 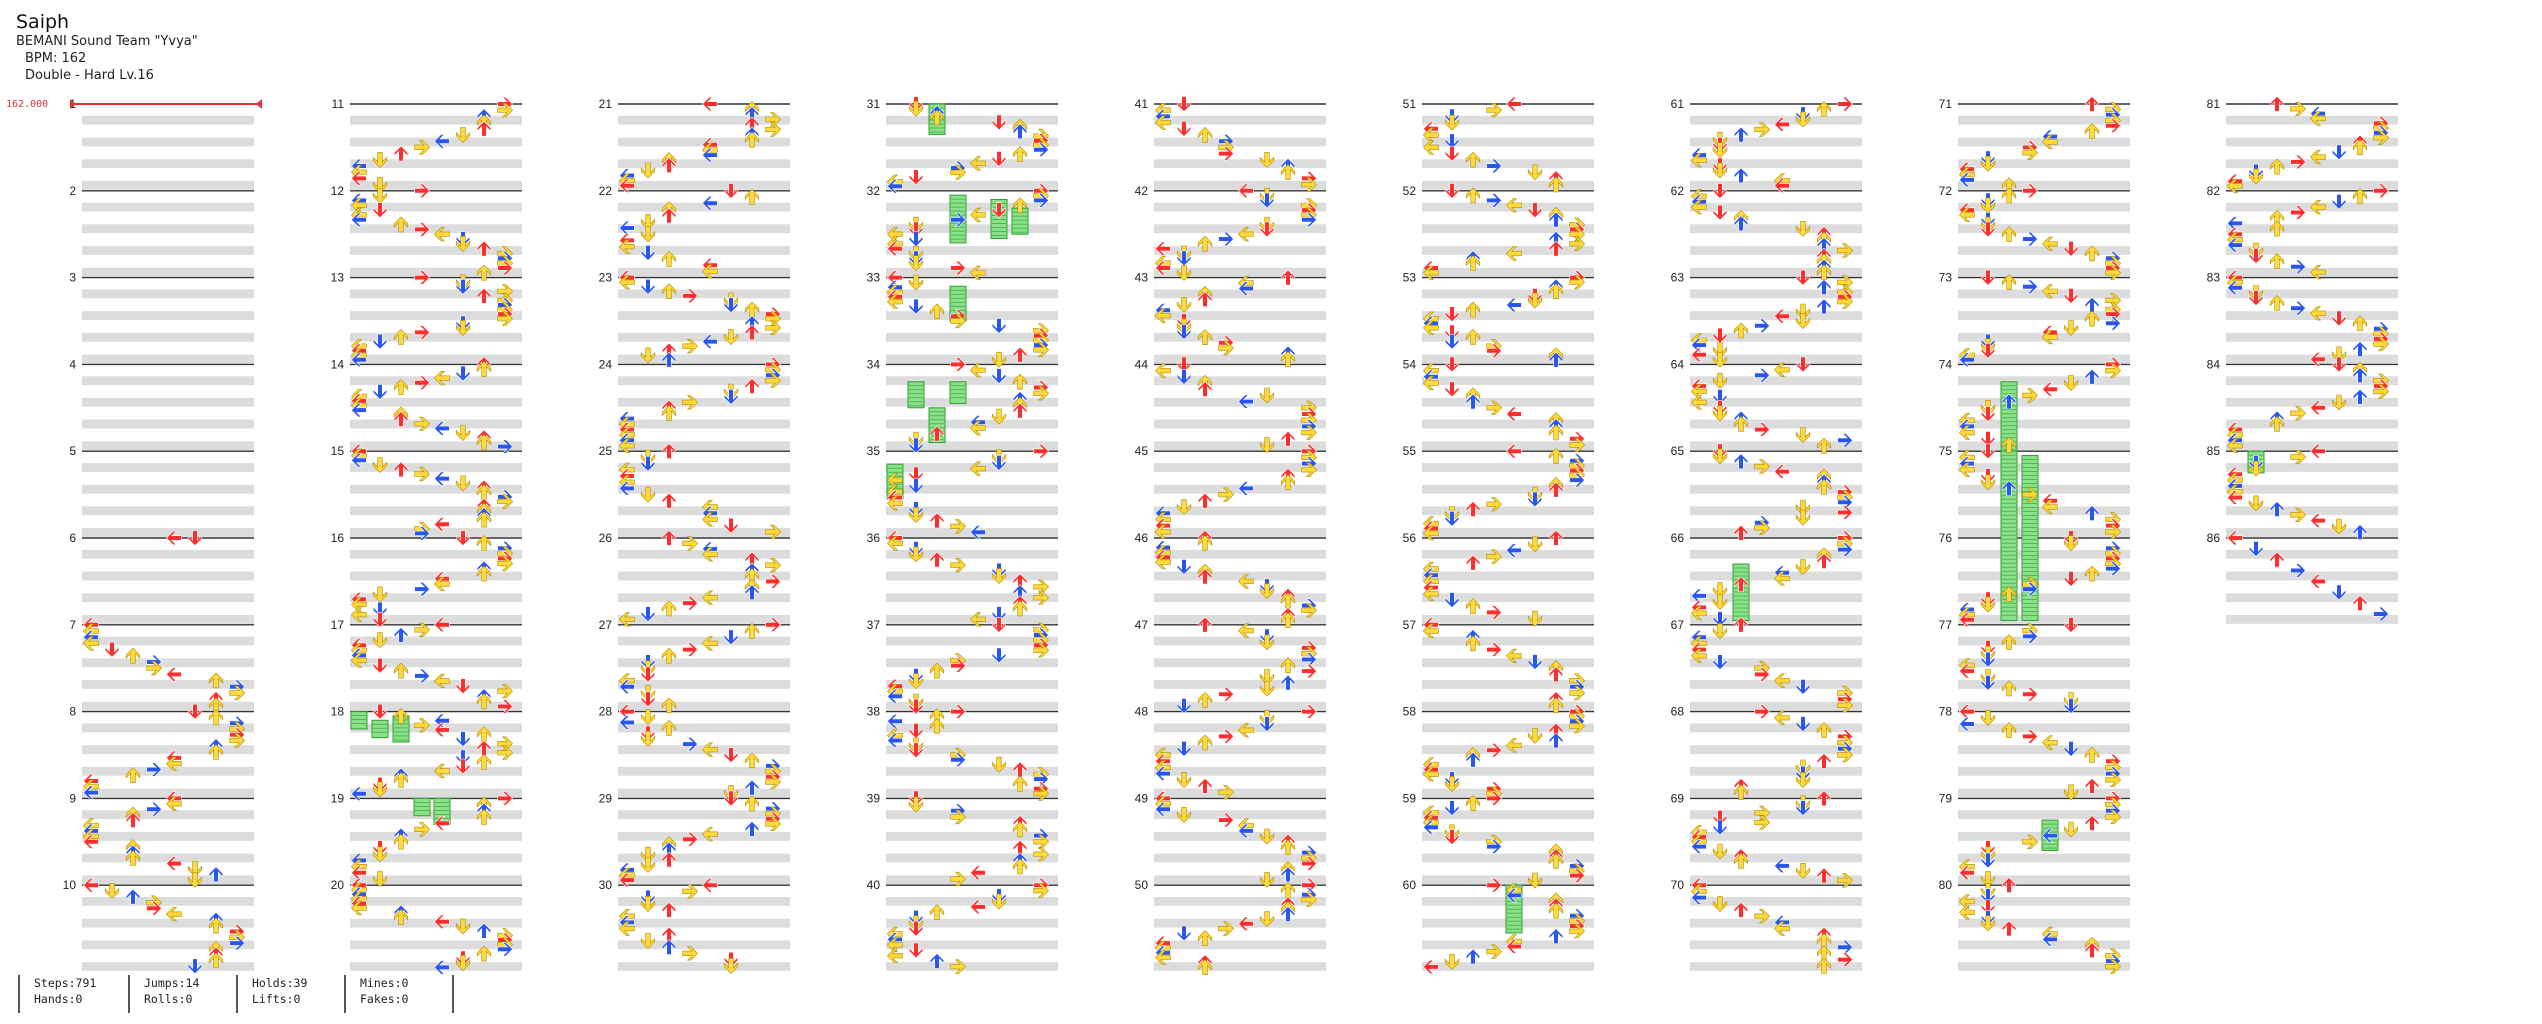 I want to click on measure-number: 58, so click(x=1410, y=712).